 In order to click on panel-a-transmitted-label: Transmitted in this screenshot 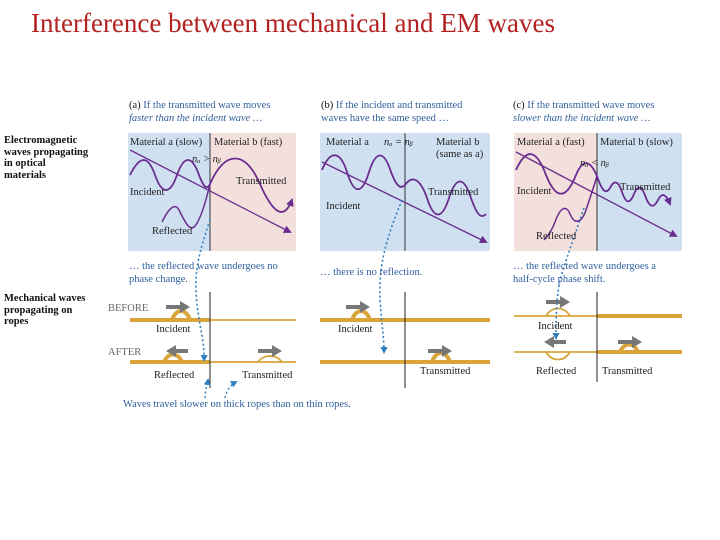, I will do `click(261, 181)`.